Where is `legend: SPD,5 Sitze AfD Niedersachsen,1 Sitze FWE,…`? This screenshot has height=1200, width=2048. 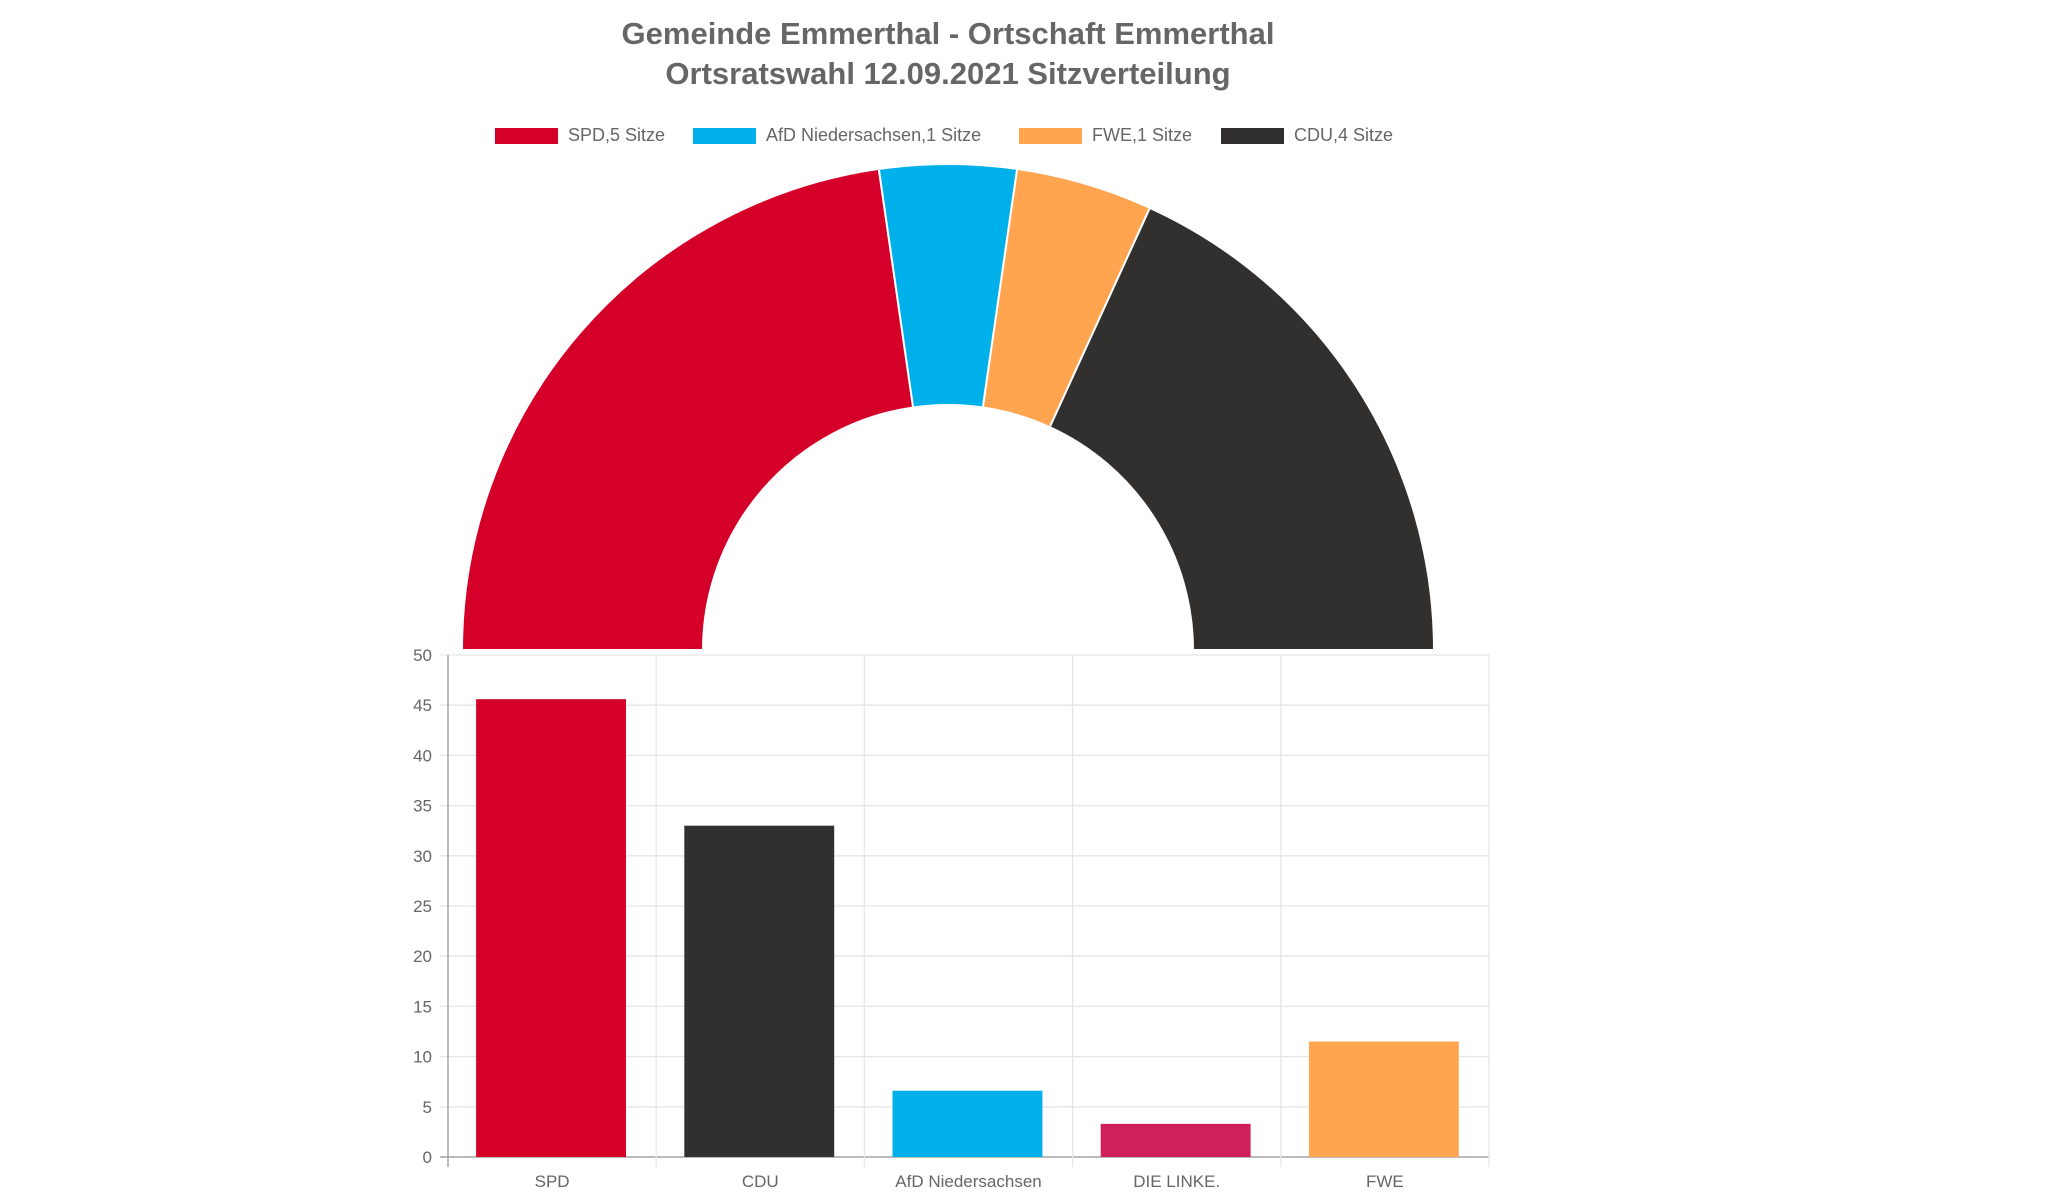 legend: SPD,5 Sitze AfD Niedersachsen,1 Sitze FWE,… is located at coordinates (944, 135).